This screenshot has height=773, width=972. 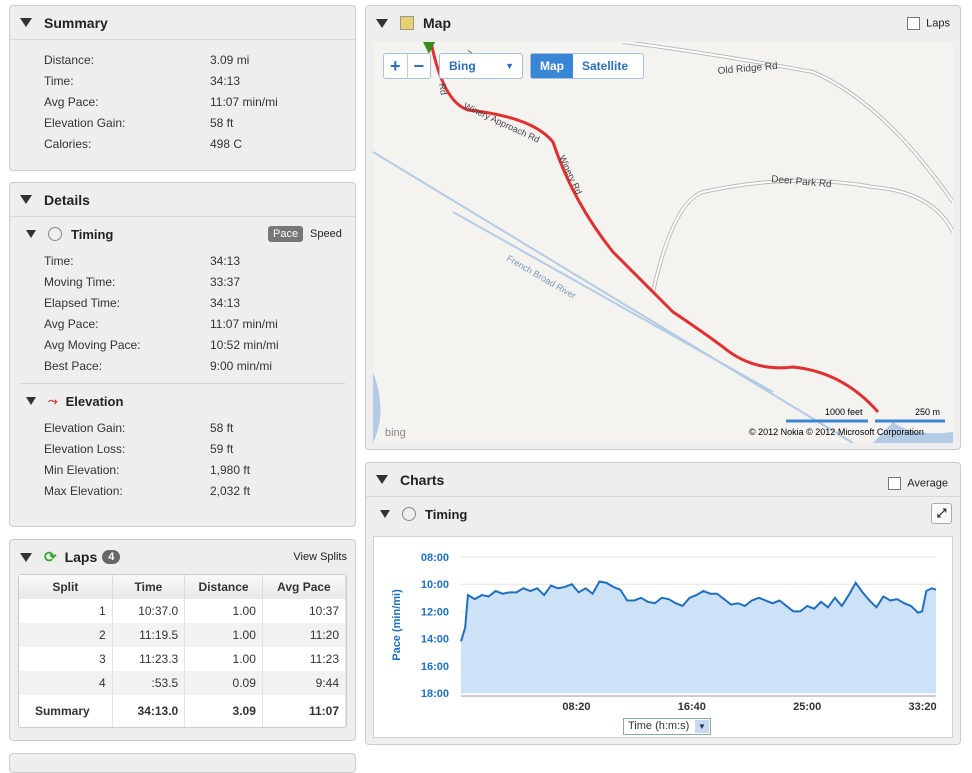 What do you see at coordinates (286, 234) in the screenshot?
I see `pace-toggle: Pace` at bounding box center [286, 234].